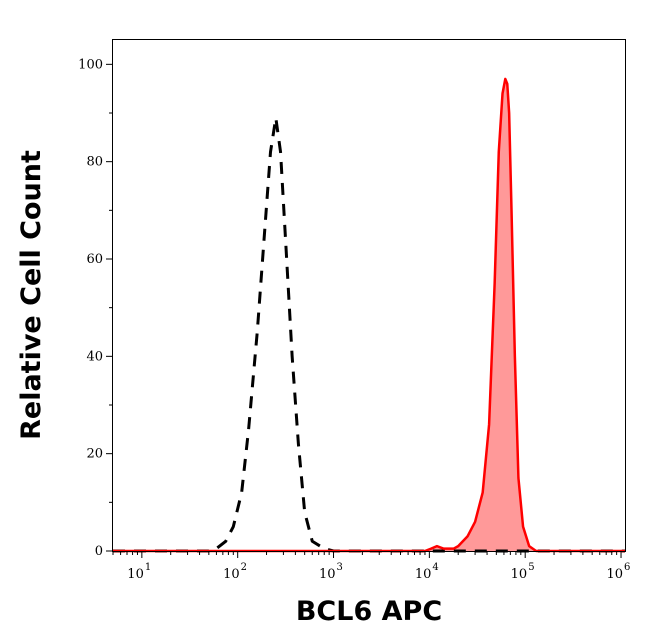  What do you see at coordinates (340, 567) in the screenshot?
I see `x-tick-exponent: 3` at bounding box center [340, 567].